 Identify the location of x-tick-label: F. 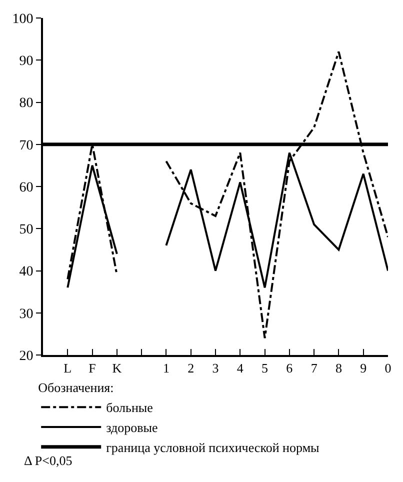
(92, 368).